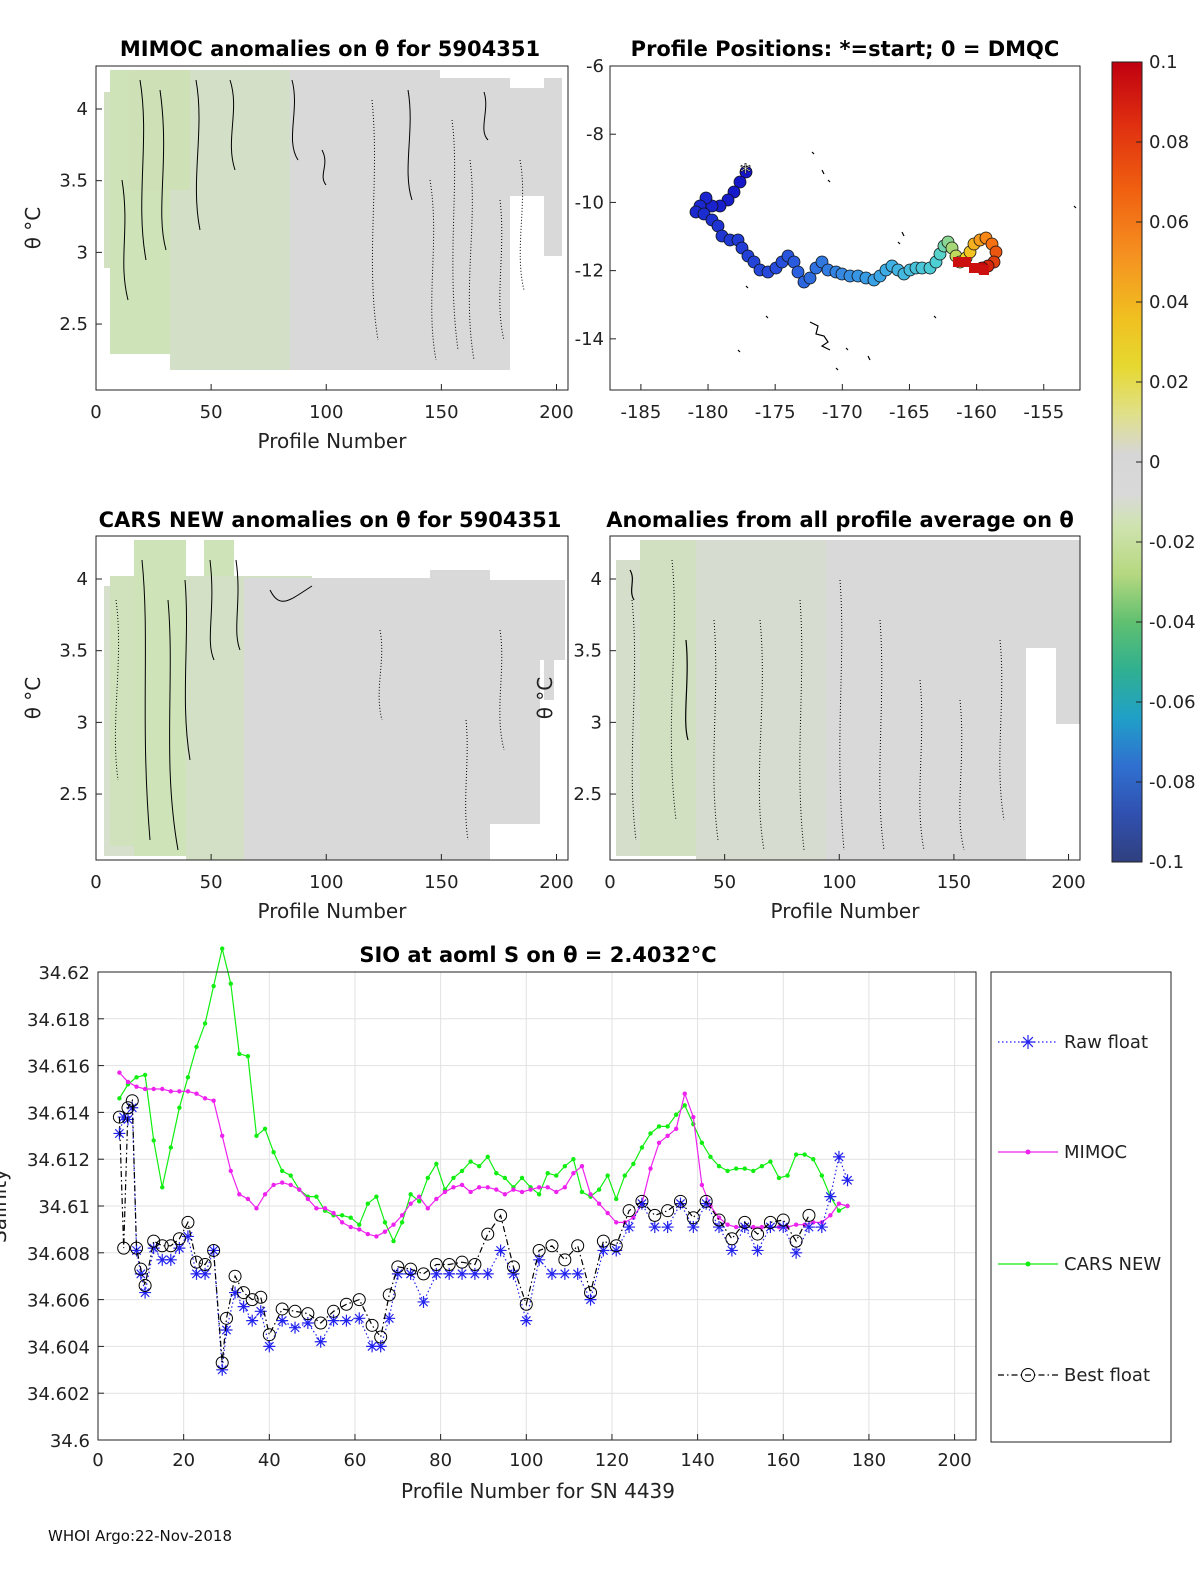 The width and height of the screenshot is (1200, 1575). Describe the element at coordinates (1028, 1375) in the screenshot. I see `legend-marker` at that location.